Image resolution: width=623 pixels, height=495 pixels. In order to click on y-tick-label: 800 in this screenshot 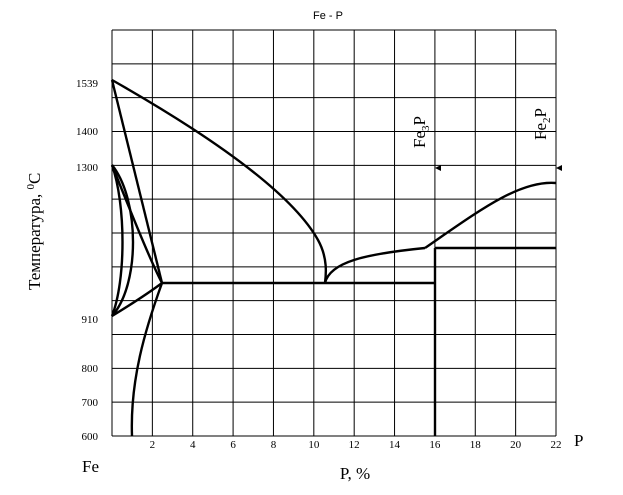, I will do `click(90, 369)`.